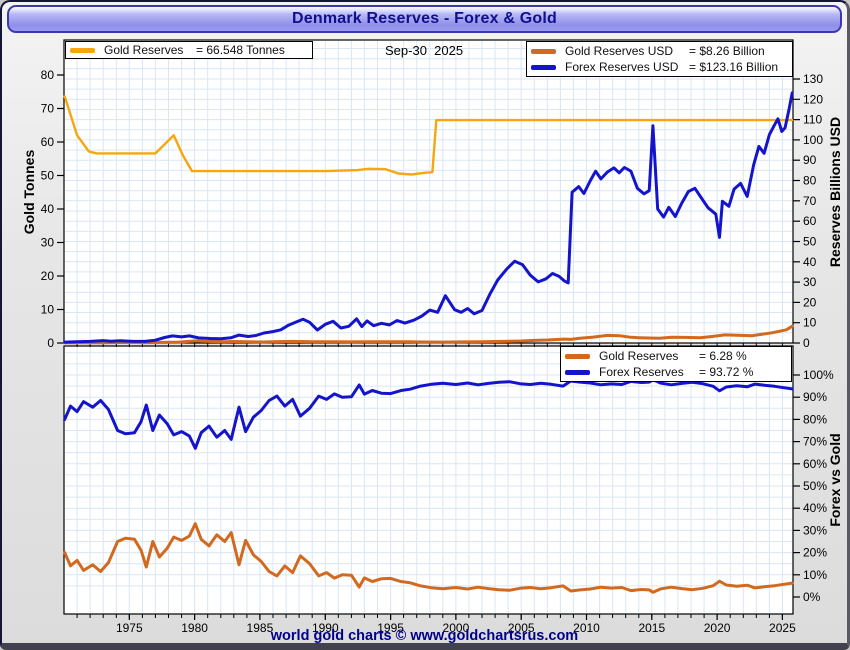 This screenshot has width=850, height=650. What do you see at coordinates (835, 480) in the screenshot?
I see `axis-title-forex-vs-gold: Forex vs Gold` at bounding box center [835, 480].